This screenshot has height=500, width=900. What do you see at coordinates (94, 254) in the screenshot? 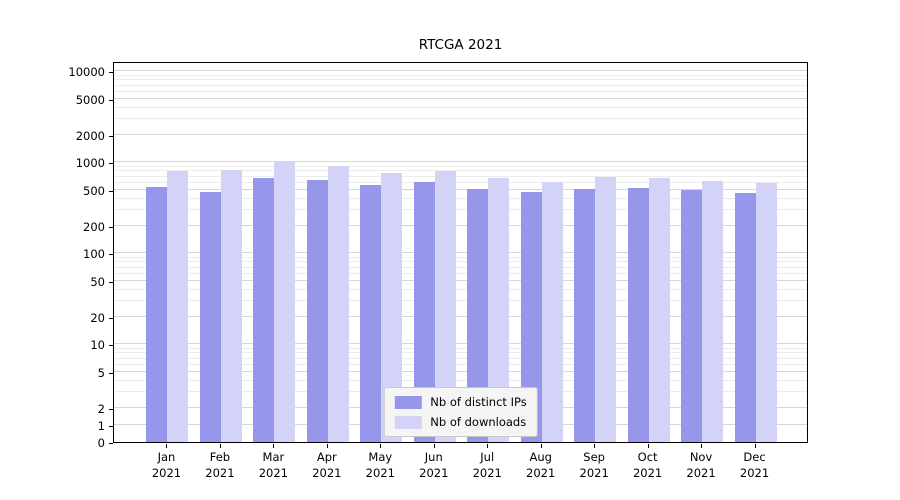
I see `y-tick-label: 100` at bounding box center [94, 254].